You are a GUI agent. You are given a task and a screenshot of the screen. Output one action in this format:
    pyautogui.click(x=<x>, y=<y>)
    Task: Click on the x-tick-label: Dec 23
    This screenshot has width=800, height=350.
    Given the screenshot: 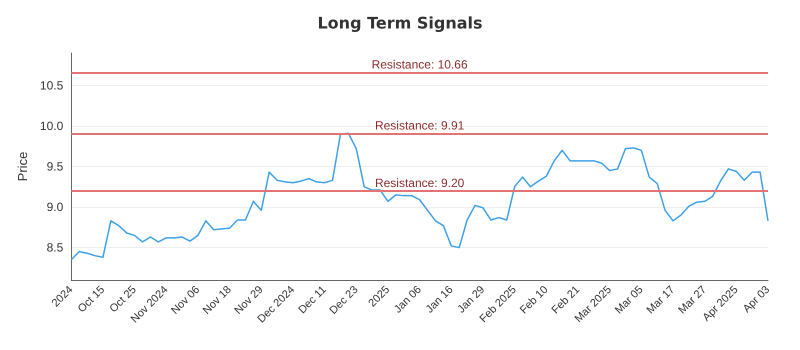 What is the action you would take?
    pyautogui.click(x=344, y=300)
    